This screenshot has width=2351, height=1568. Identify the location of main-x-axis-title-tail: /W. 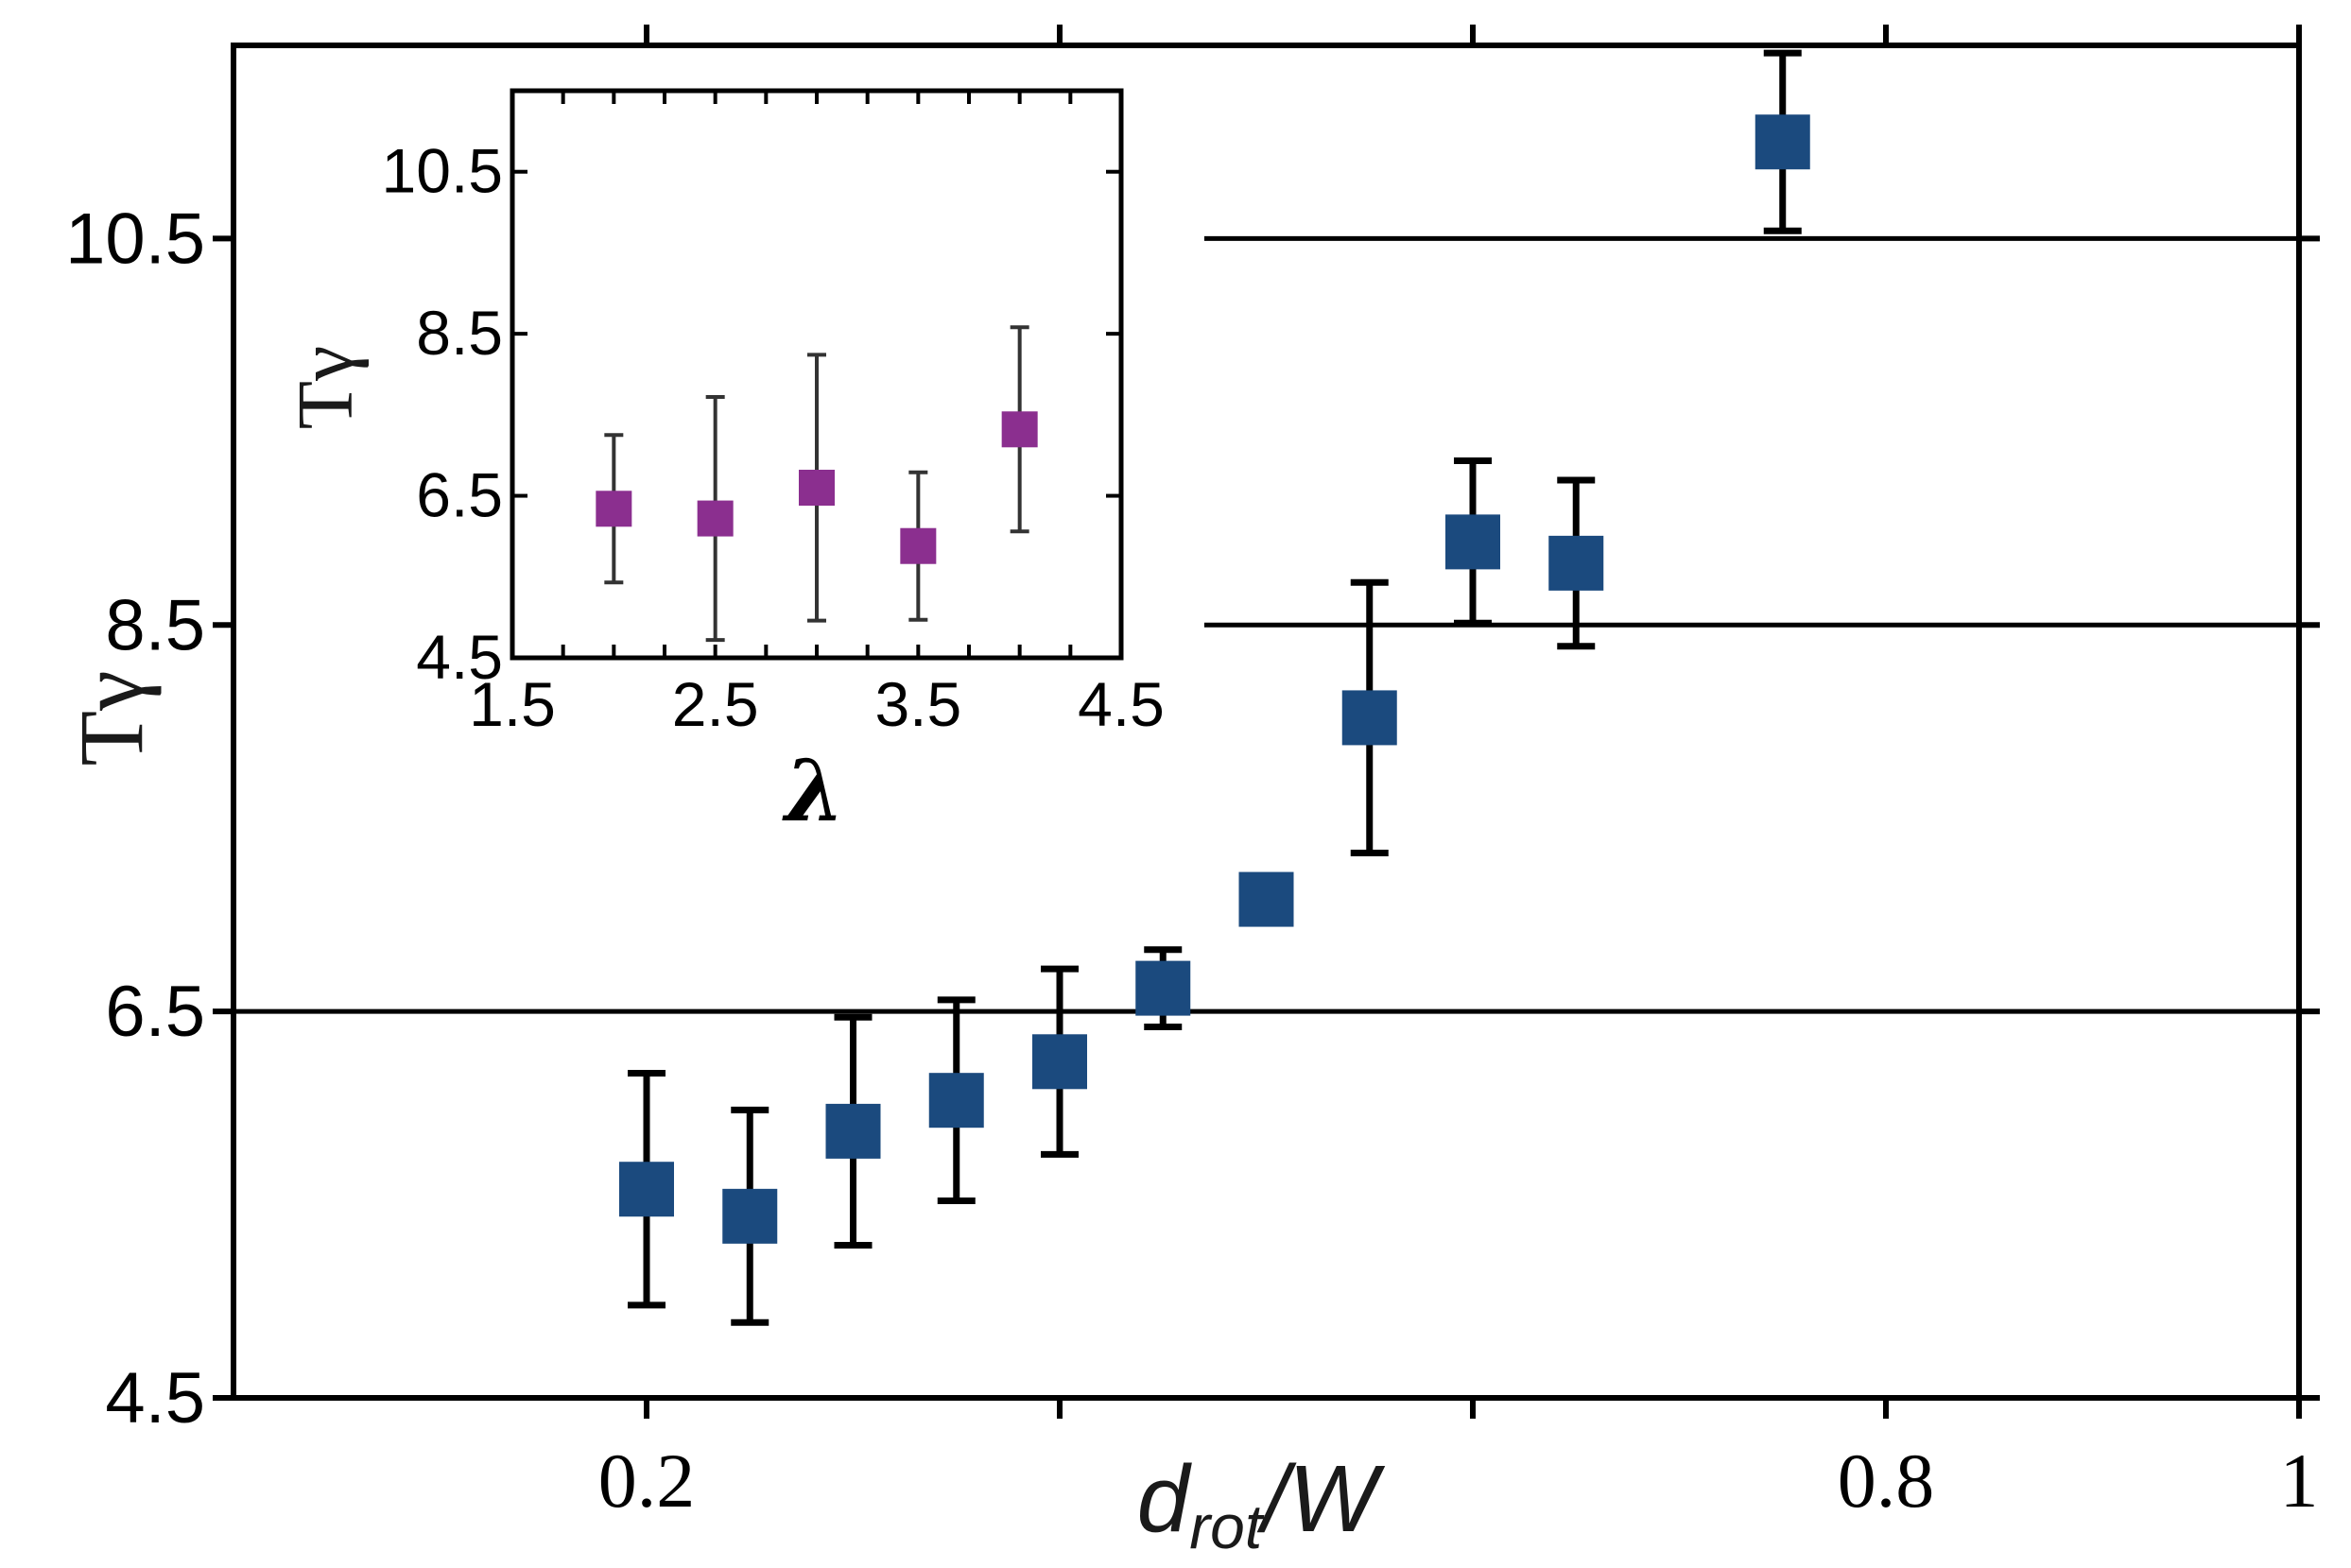
(1321, 1499).